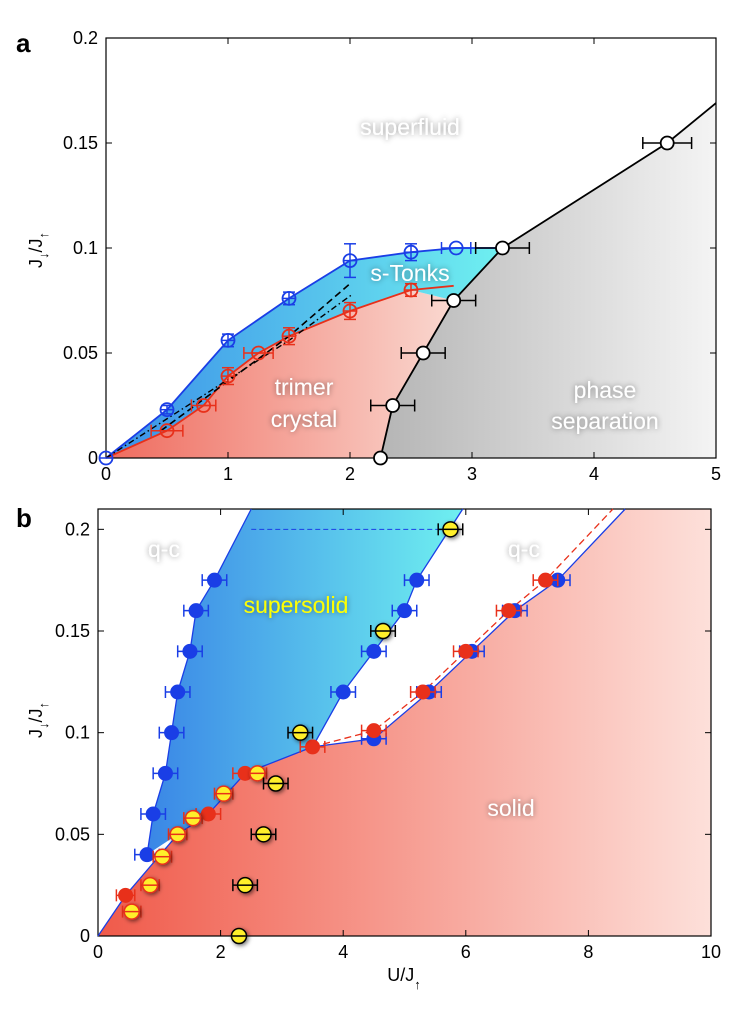  I want to click on region-trimer-crystal, so click(280, 374).